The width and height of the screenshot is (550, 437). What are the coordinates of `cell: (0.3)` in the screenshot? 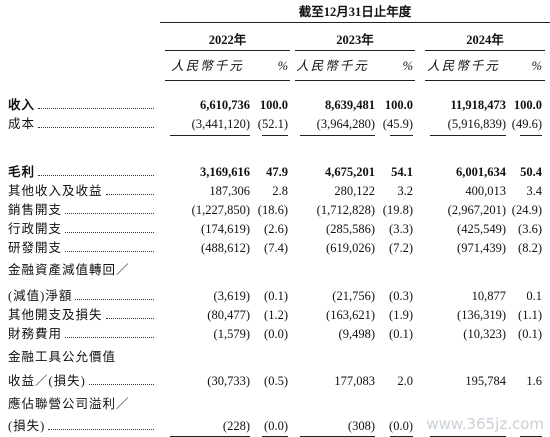 It's located at (401, 296).